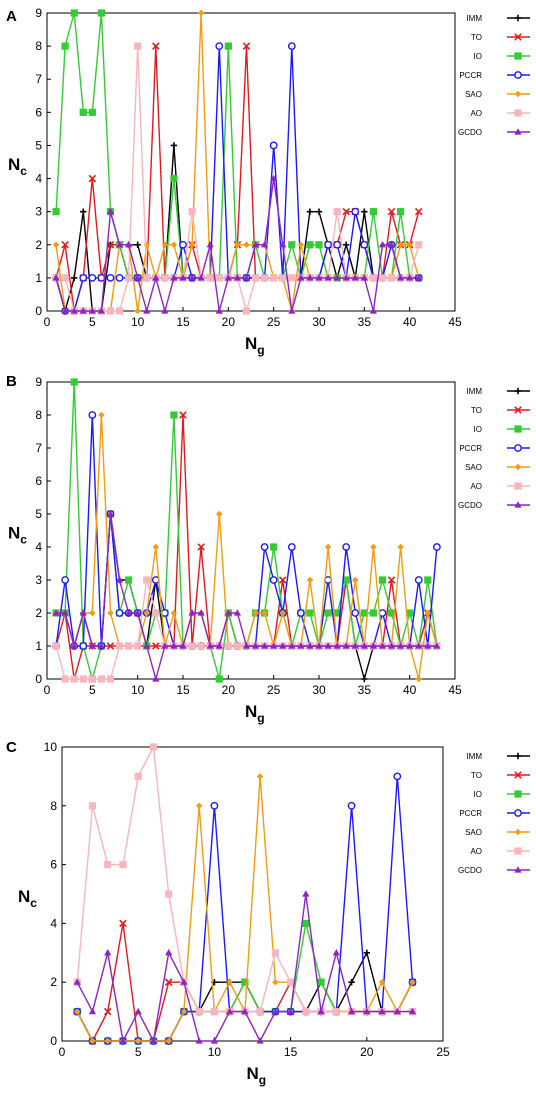 The width and height of the screenshot is (536, 1094). Describe the element at coordinates (246, 629) in the screenshot. I see `series-line` at that location.